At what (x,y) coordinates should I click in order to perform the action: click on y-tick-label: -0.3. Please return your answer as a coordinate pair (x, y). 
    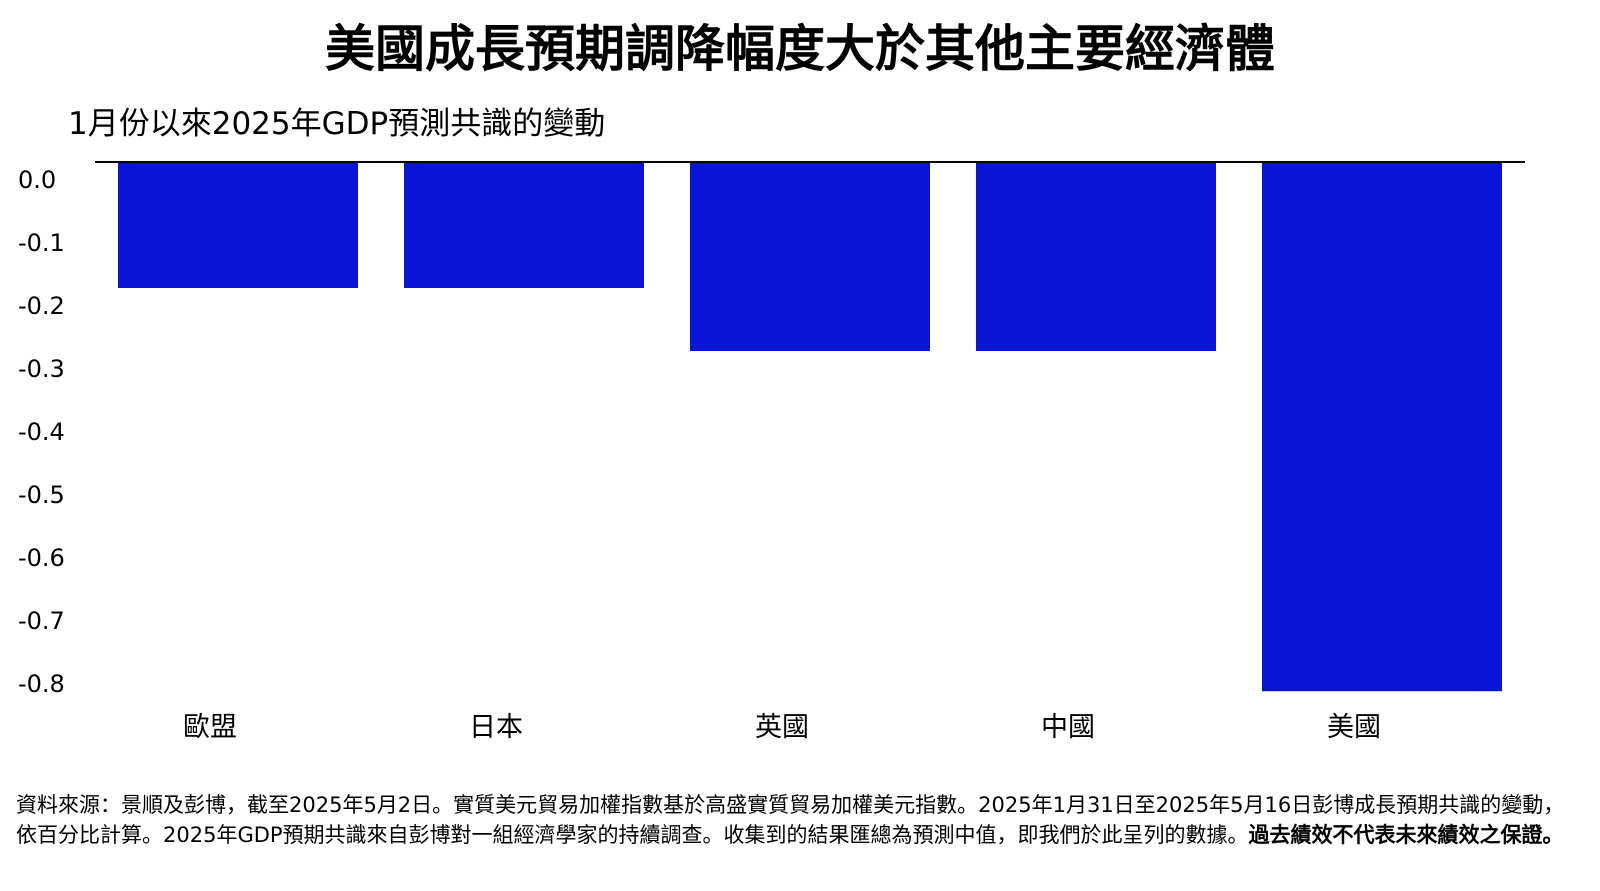
    Looking at the image, I should click on (41, 369).